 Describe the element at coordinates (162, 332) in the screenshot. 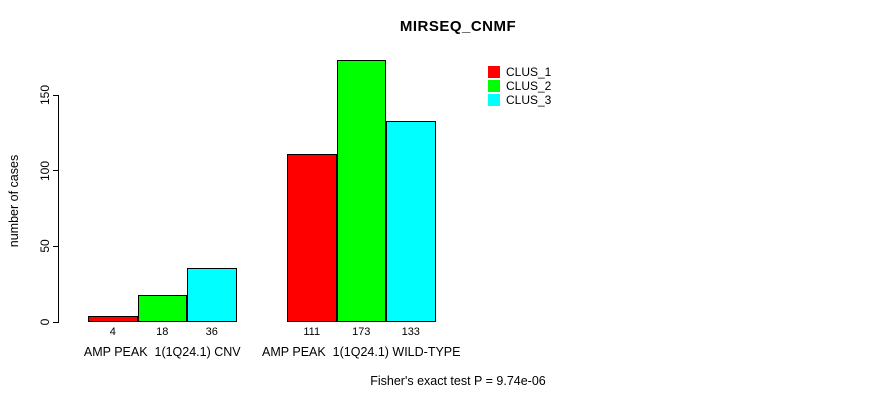

I see `bar-value-label: 18` at that location.